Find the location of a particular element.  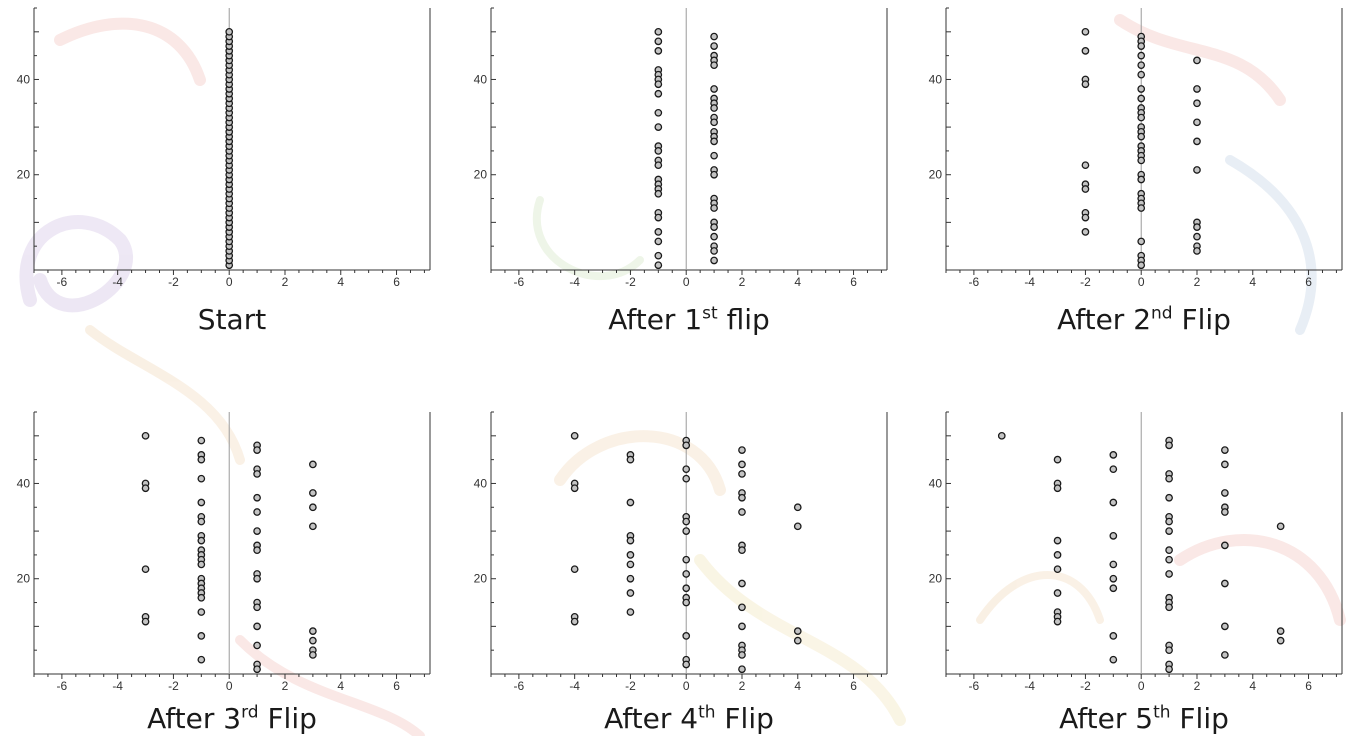

caption-after-5th-flip: After 5th Flip is located at coordinates (1144, 719).